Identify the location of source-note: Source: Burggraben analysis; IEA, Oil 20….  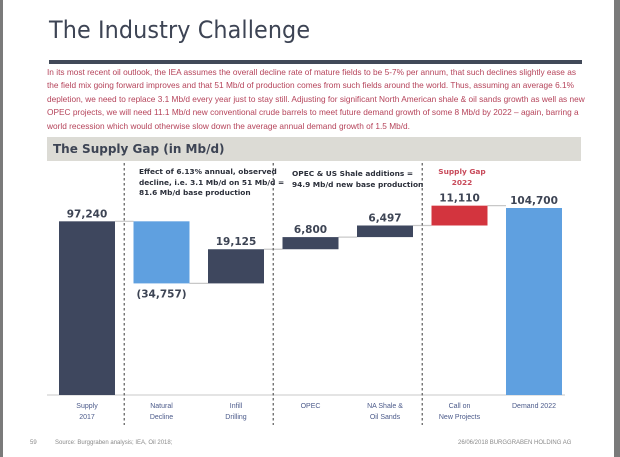
(114, 443).